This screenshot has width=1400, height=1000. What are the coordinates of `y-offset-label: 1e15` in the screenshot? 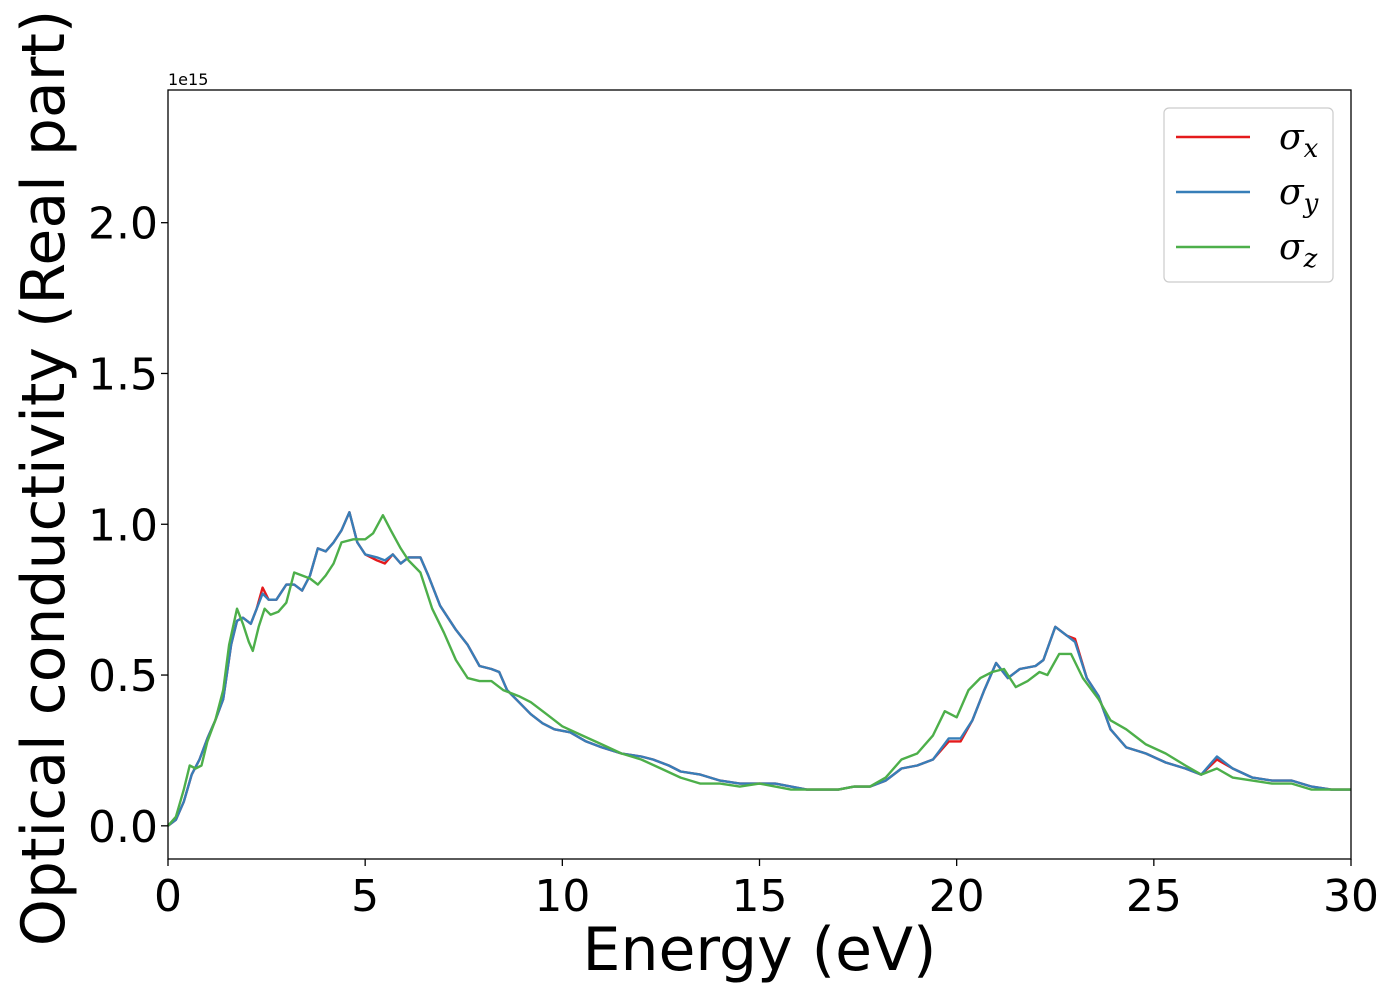 It's located at (188, 79).